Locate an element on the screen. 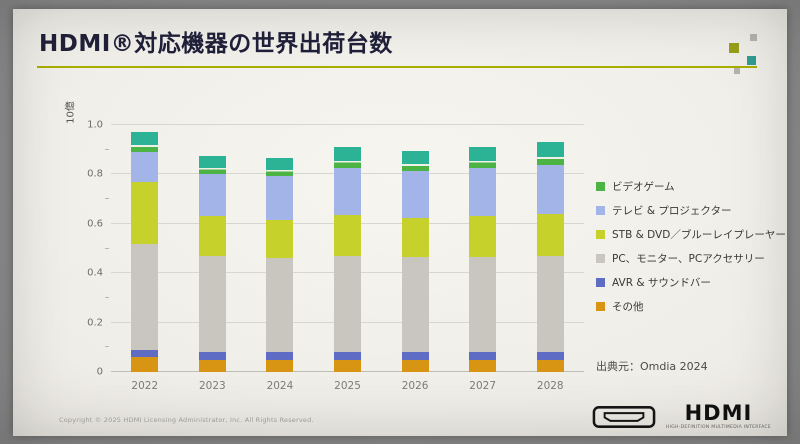 The height and width of the screenshot is (444, 800). legend-item: PC、モニター、PCアクセサリー is located at coordinates (691, 258).